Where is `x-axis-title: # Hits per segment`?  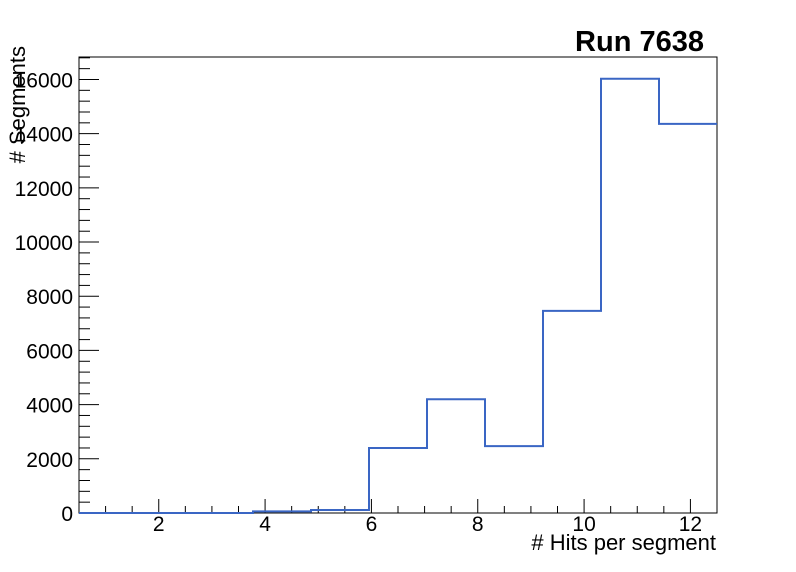
x-axis-title: # Hits per segment is located at coordinates (623, 542).